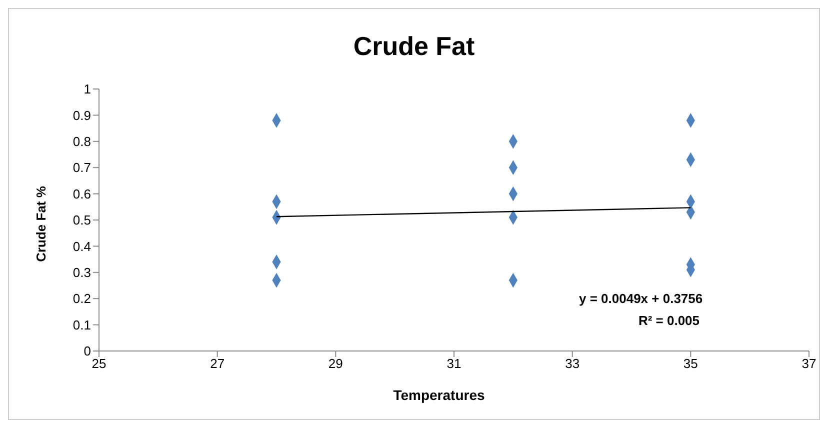 The image size is (825, 426). I want to click on y-tick-label: 1, so click(87, 89).